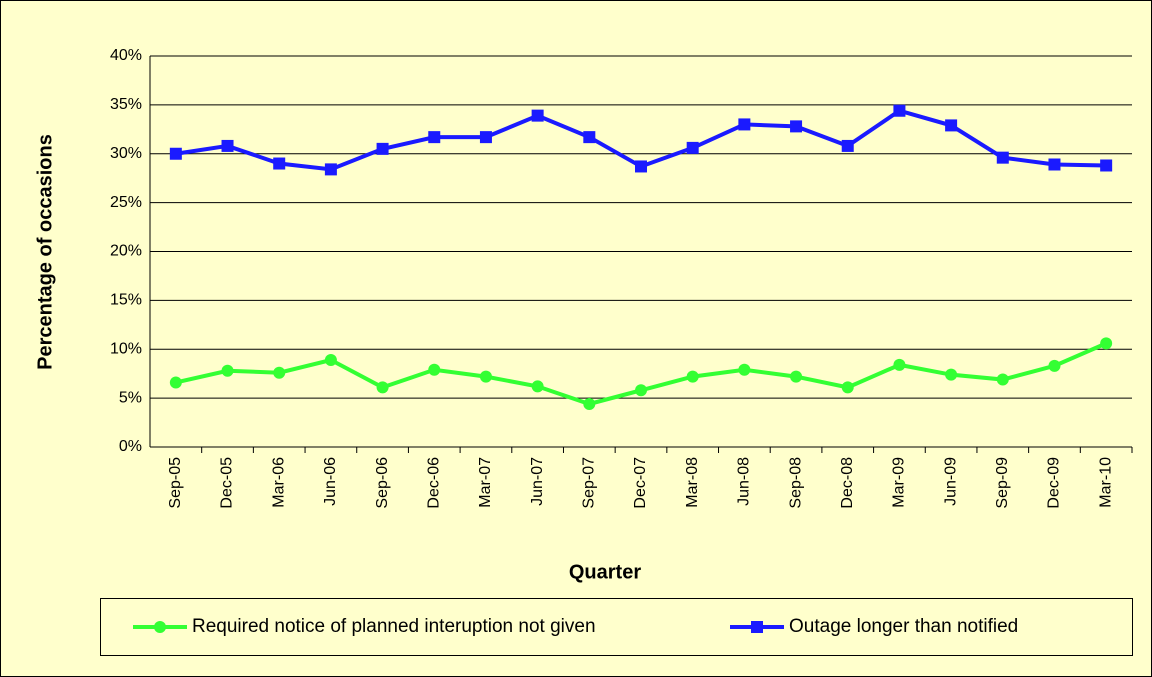  Describe the element at coordinates (1002, 483) in the screenshot. I see `x-tick-label: Sep-09` at that location.